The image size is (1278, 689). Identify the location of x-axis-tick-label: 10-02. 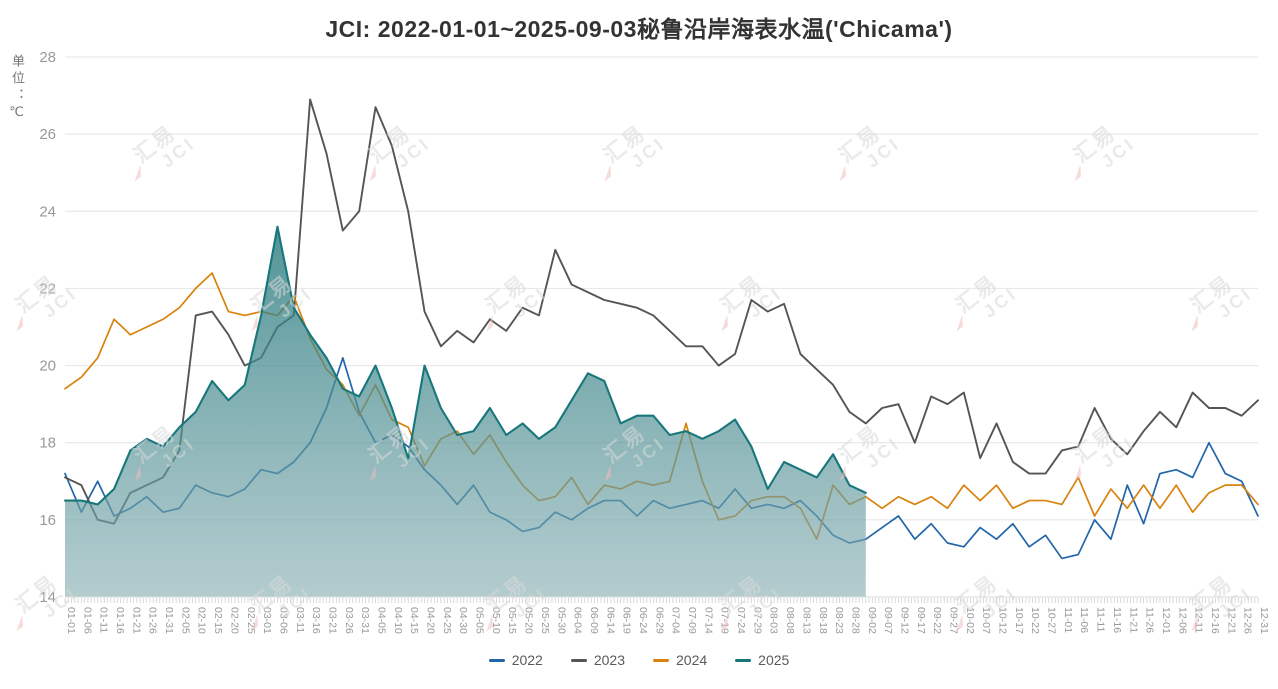
(970, 620).